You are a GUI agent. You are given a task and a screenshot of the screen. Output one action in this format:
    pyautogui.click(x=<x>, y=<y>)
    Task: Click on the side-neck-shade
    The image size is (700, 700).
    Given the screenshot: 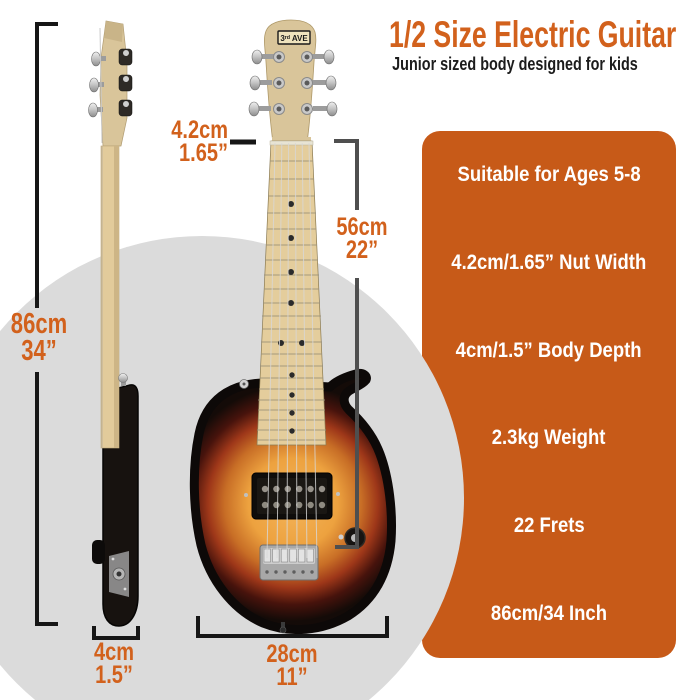 What is the action you would take?
    pyautogui.click(x=116, y=297)
    